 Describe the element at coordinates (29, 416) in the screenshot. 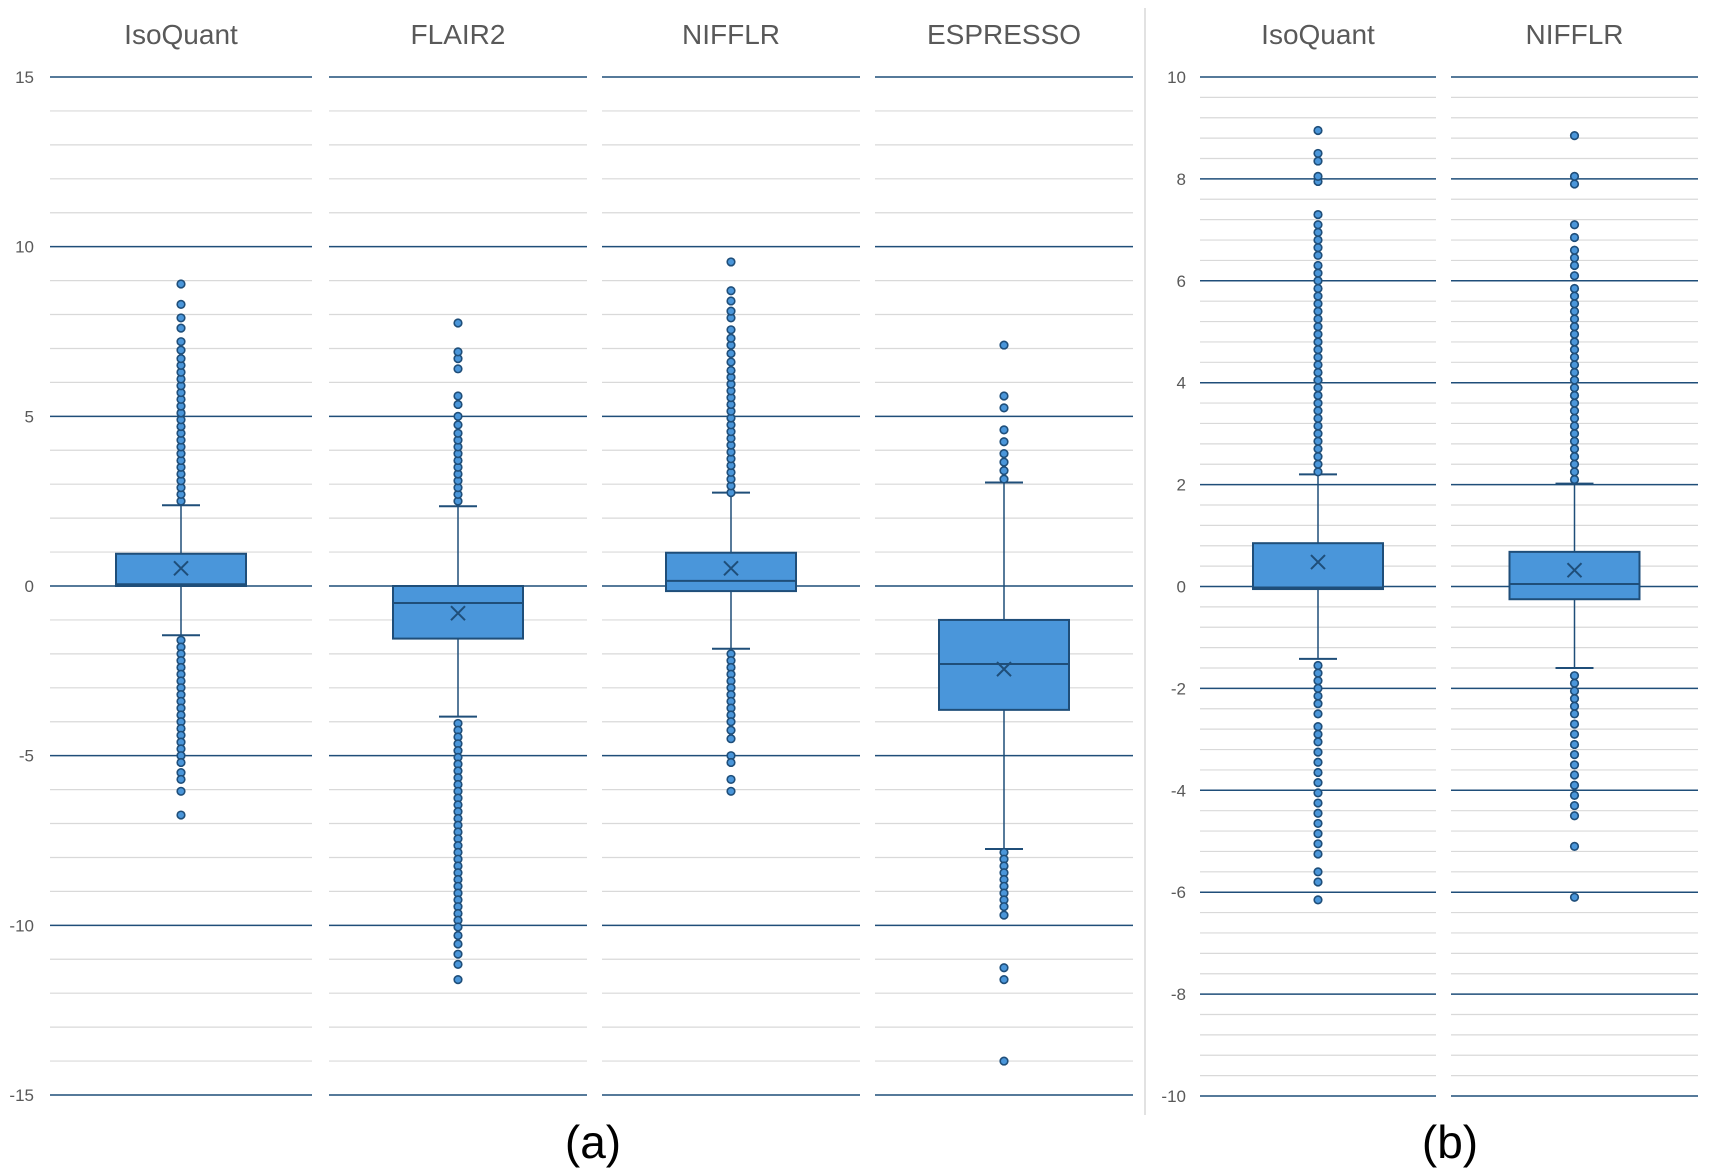

I see `y-tick-label: 5` at that location.